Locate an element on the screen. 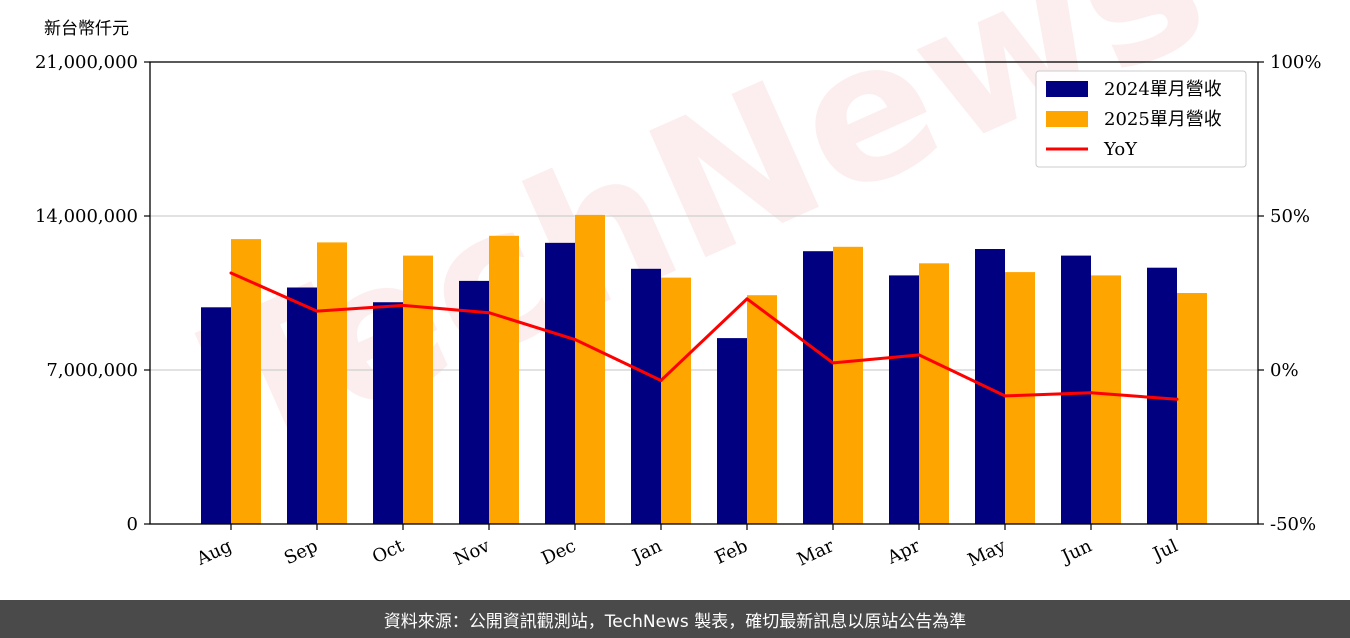  bar-2024-sep is located at coordinates (302, 405).